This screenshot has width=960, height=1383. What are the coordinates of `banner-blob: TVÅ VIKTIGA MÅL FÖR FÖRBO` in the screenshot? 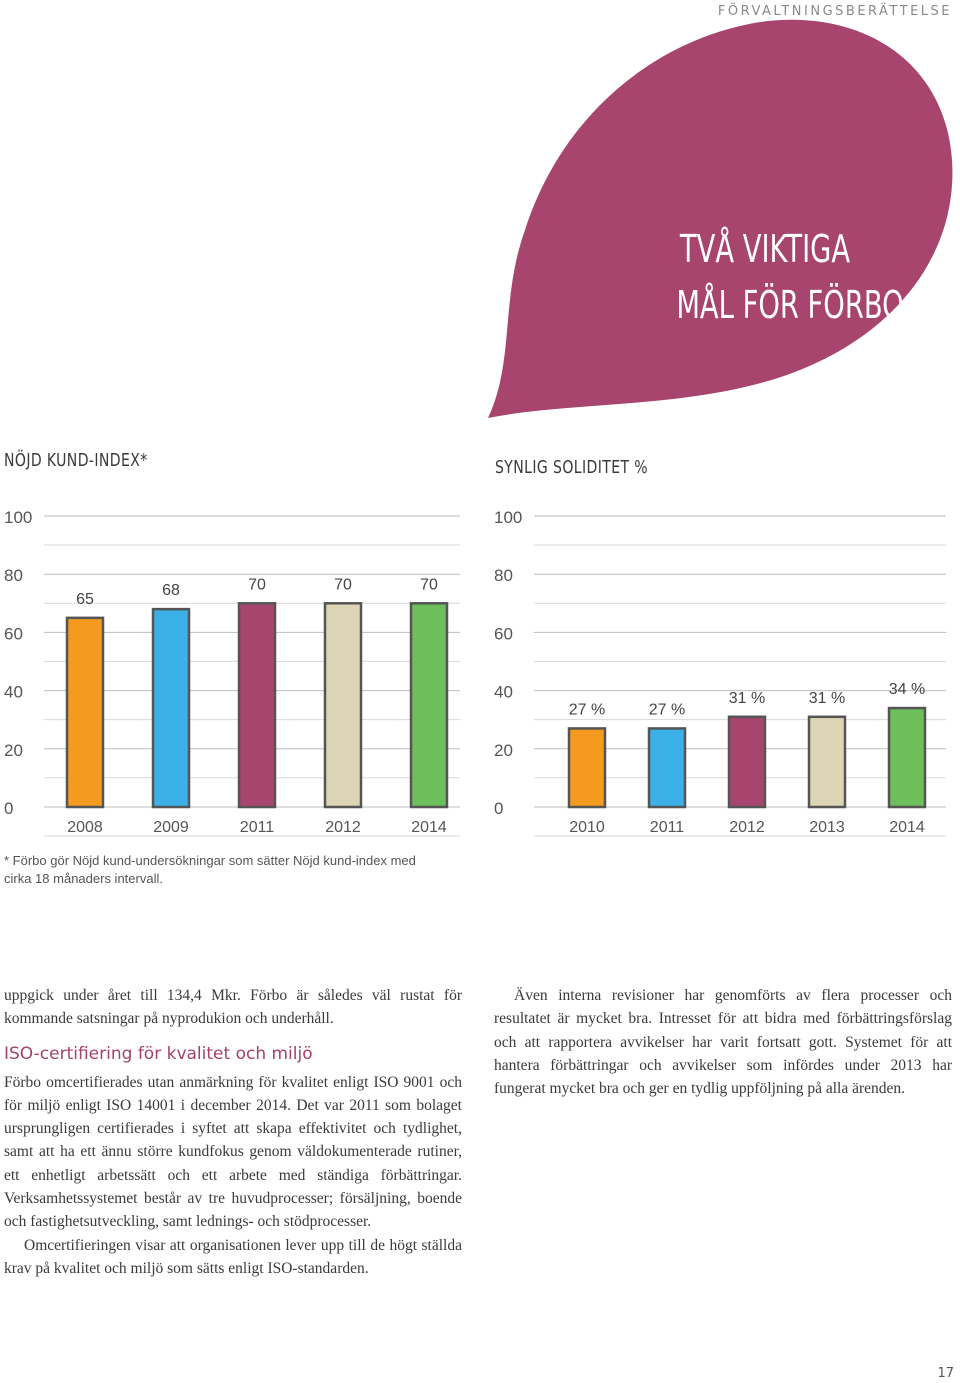 It's located at (720, 219).